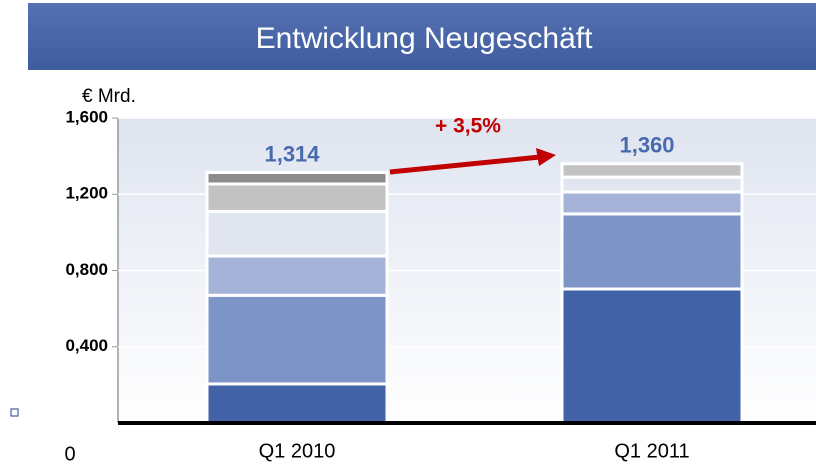 The image size is (816, 469). Describe the element at coordinates (14, 412) in the screenshot. I see `marker-square` at that location.